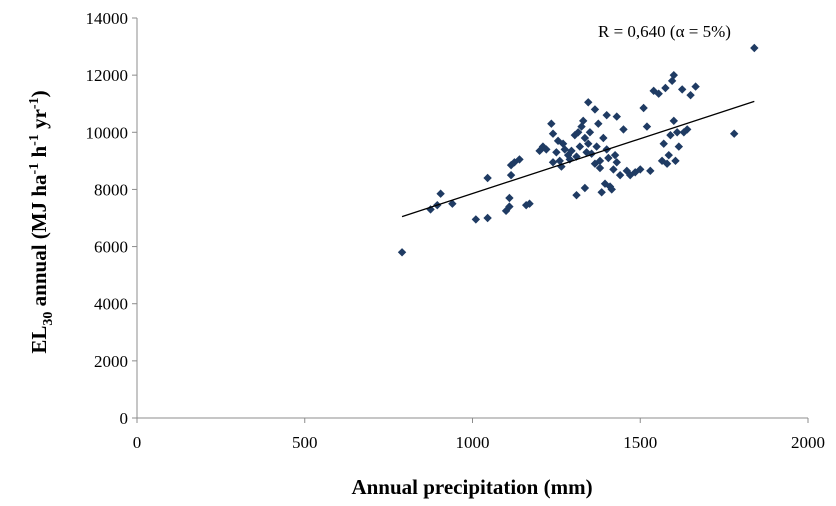  What do you see at coordinates (137, 442) in the screenshot?
I see `x-tick-label: 0` at bounding box center [137, 442].